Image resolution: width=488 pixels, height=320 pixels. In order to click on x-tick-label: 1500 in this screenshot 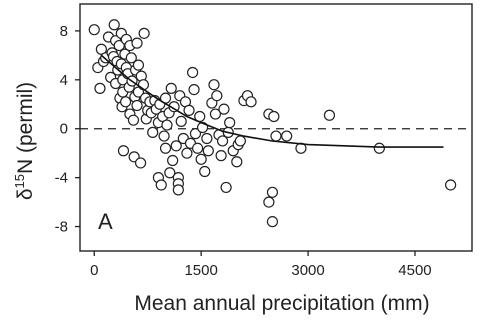, I will do `click(200, 270)`.